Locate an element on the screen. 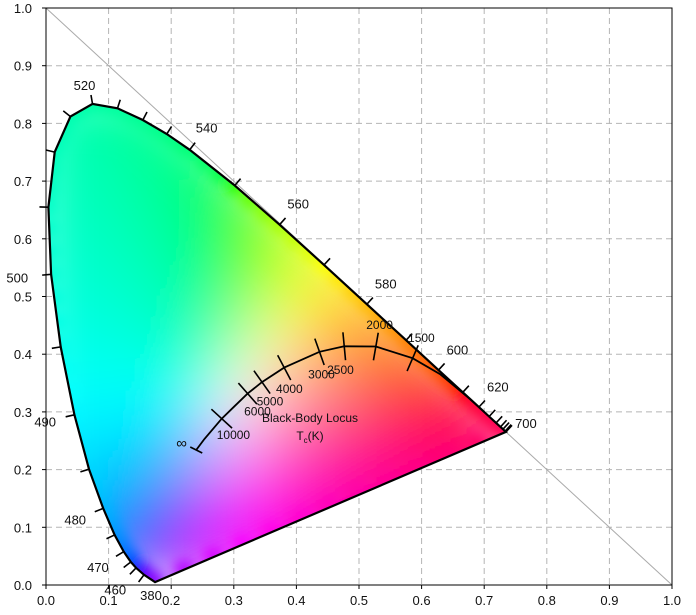 Image resolution: width=696 pixels, height=615 pixels. x-tick-label: 0.1 is located at coordinates (109, 600).